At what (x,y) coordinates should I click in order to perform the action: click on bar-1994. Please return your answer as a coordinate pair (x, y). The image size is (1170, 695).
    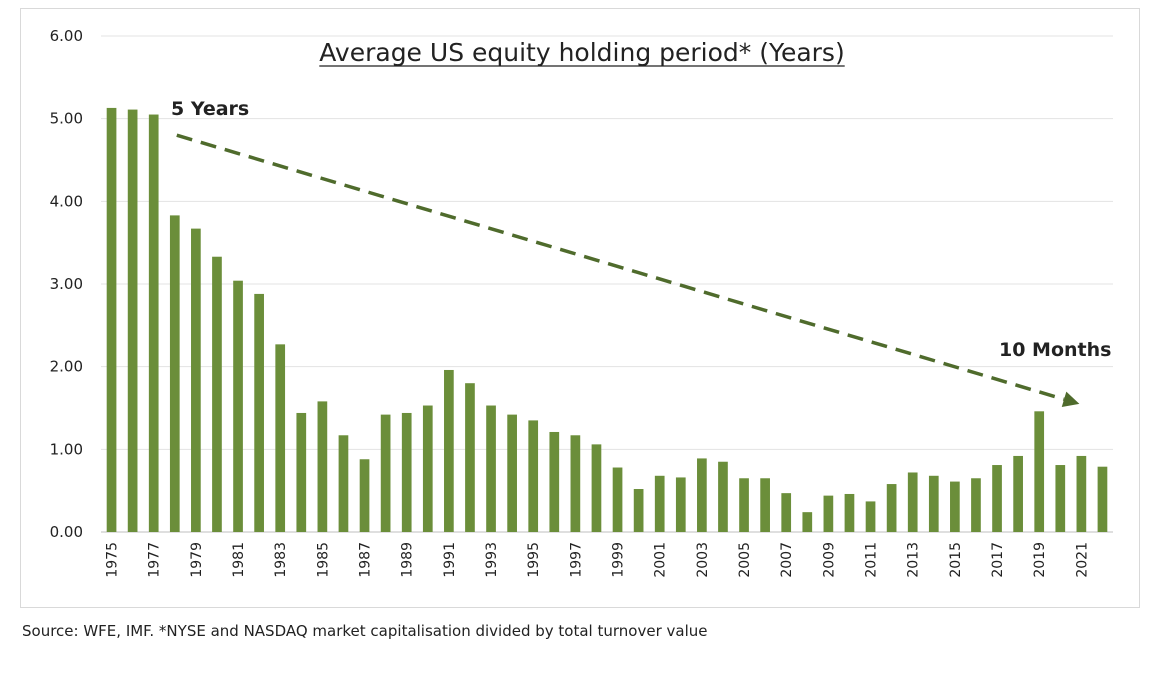
    Looking at the image, I should click on (512, 473).